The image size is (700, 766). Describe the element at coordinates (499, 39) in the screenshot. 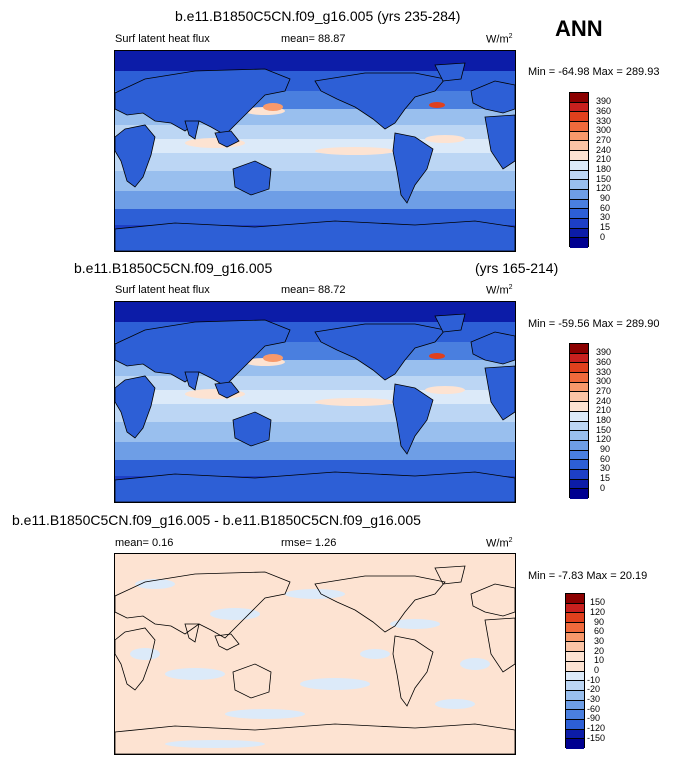

I see `panel-1-units: W/m2` at that location.